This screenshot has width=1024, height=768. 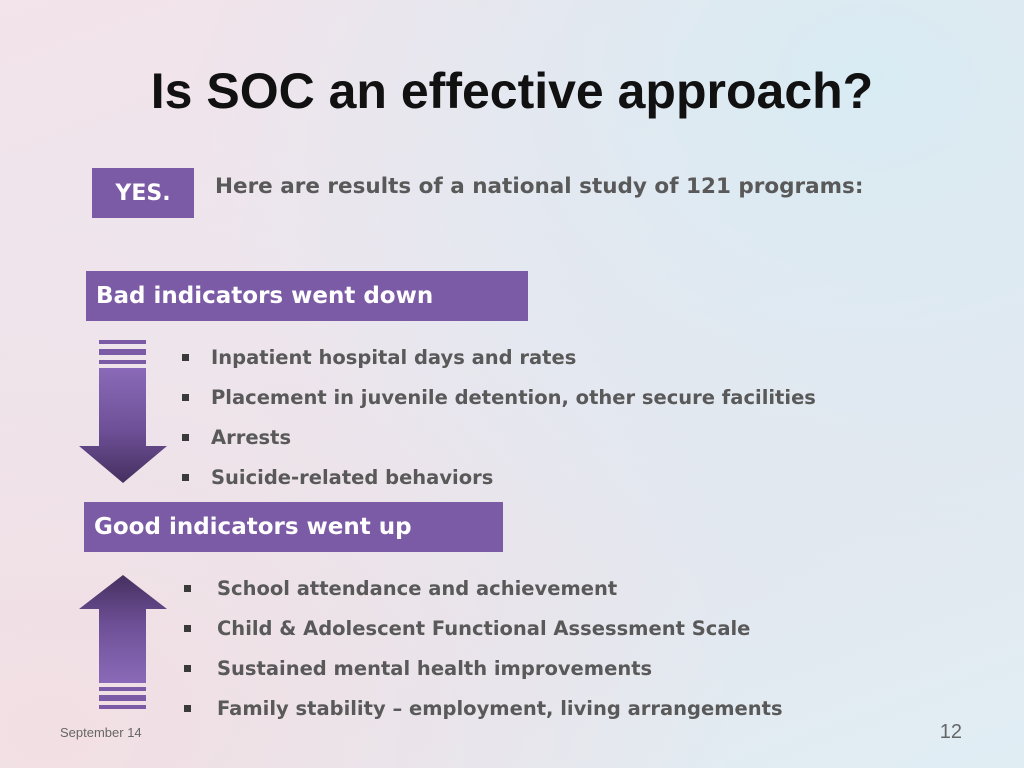 I want to click on bad-indicators-header: Bad indicators went down, so click(x=307, y=296).